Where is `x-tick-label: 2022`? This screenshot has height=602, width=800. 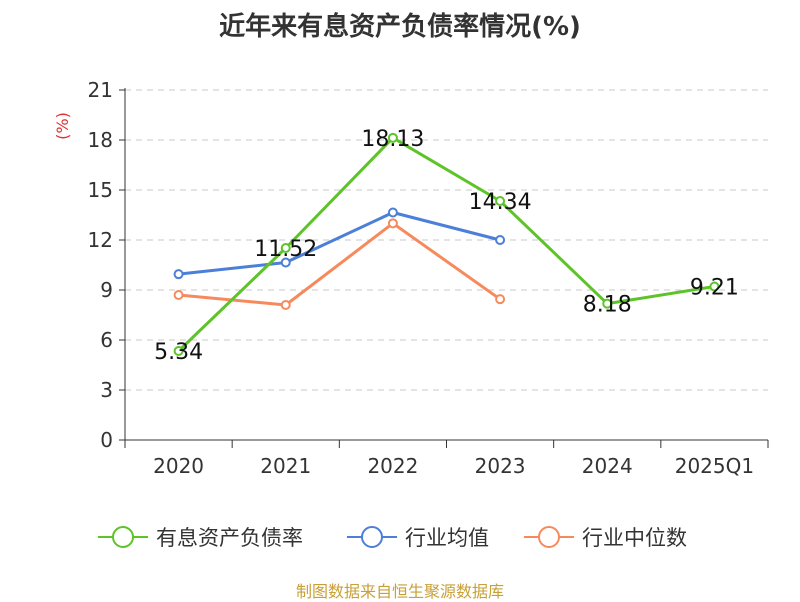
x-tick-label: 2022 is located at coordinates (392, 466).